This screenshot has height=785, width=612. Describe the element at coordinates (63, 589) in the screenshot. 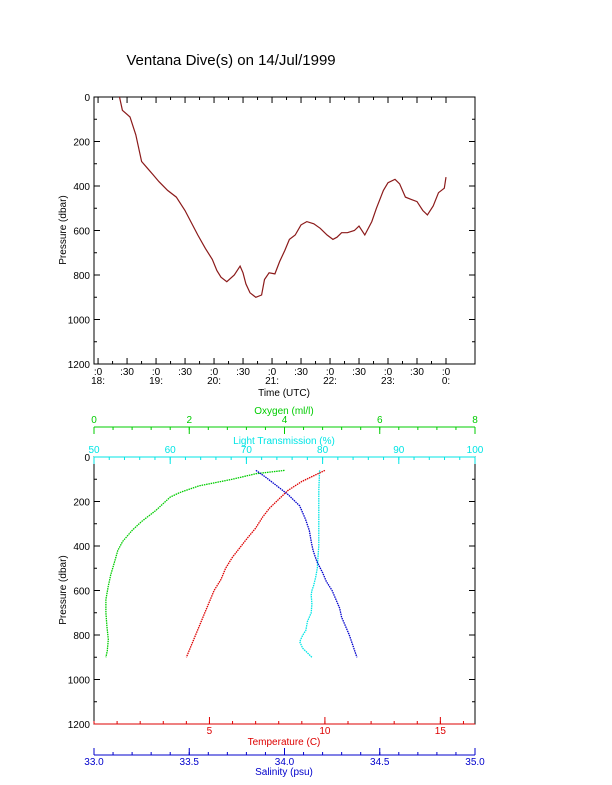

I see `bottom-ylabel: Pressure (dbar)` at that location.